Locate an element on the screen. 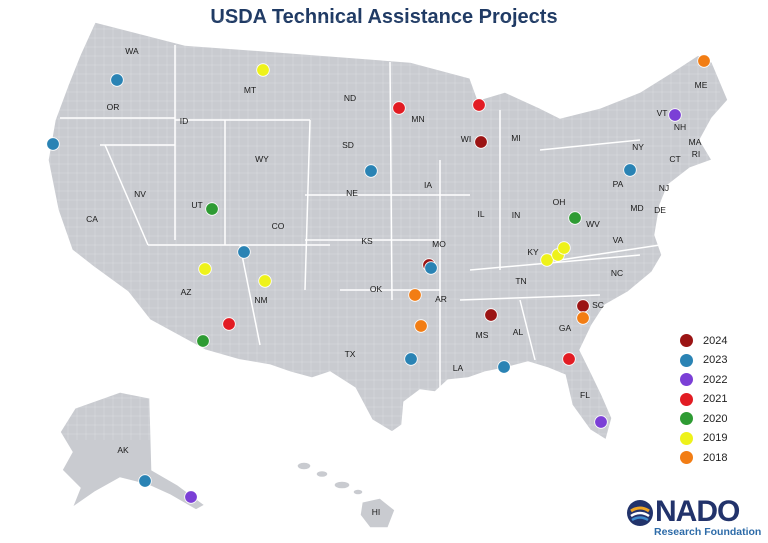  state-label-oh: OH is located at coordinates (559, 202).